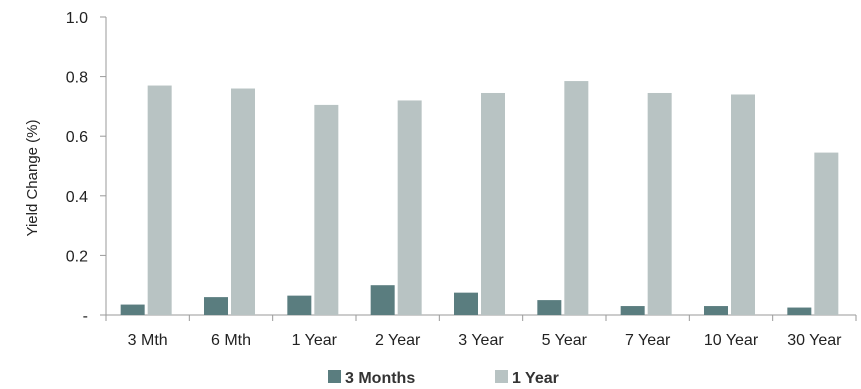 This screenshot has width=861, height=389. I want to click on x-tick-label: 6 Mth, so click(231, 340).